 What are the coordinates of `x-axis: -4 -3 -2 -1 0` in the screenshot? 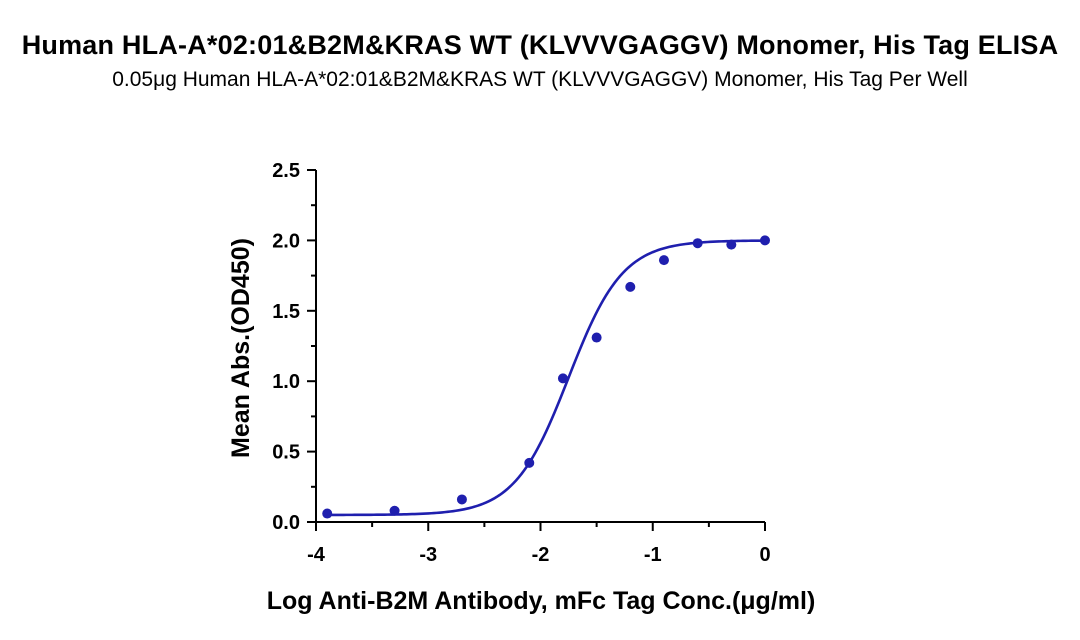 It's located at (539, 543).